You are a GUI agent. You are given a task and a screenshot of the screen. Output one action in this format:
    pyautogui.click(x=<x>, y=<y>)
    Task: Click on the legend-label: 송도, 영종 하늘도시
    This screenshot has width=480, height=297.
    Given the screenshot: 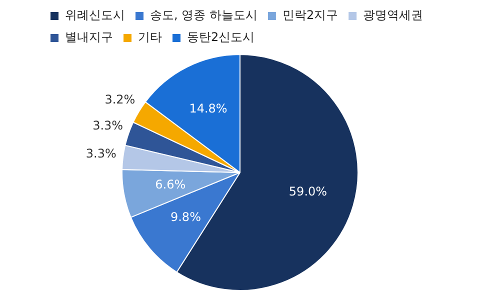 What is the action you would take?
    pyautogui.click(x=204, y=15)
    